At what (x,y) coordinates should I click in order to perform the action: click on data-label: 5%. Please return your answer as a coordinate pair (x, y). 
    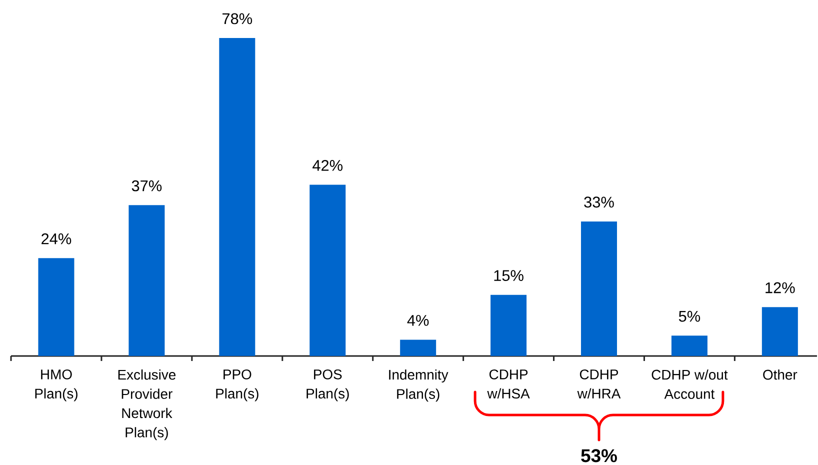
    Looking at the image, I should click on (689, 316).